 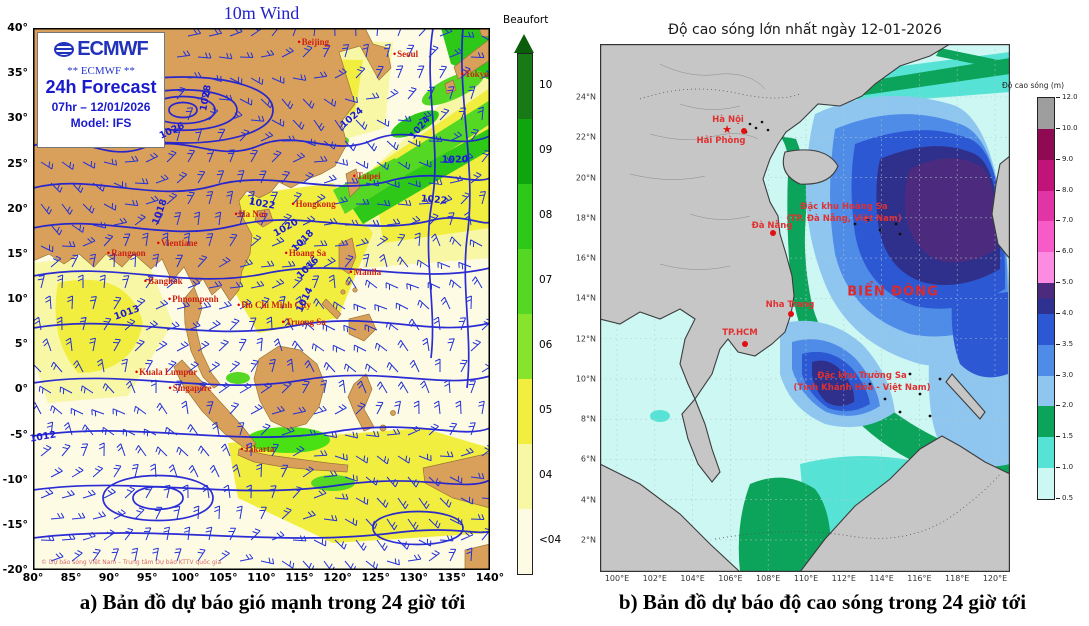 I want to click on wind-xtick: 90°, so click(x=109, y=577).